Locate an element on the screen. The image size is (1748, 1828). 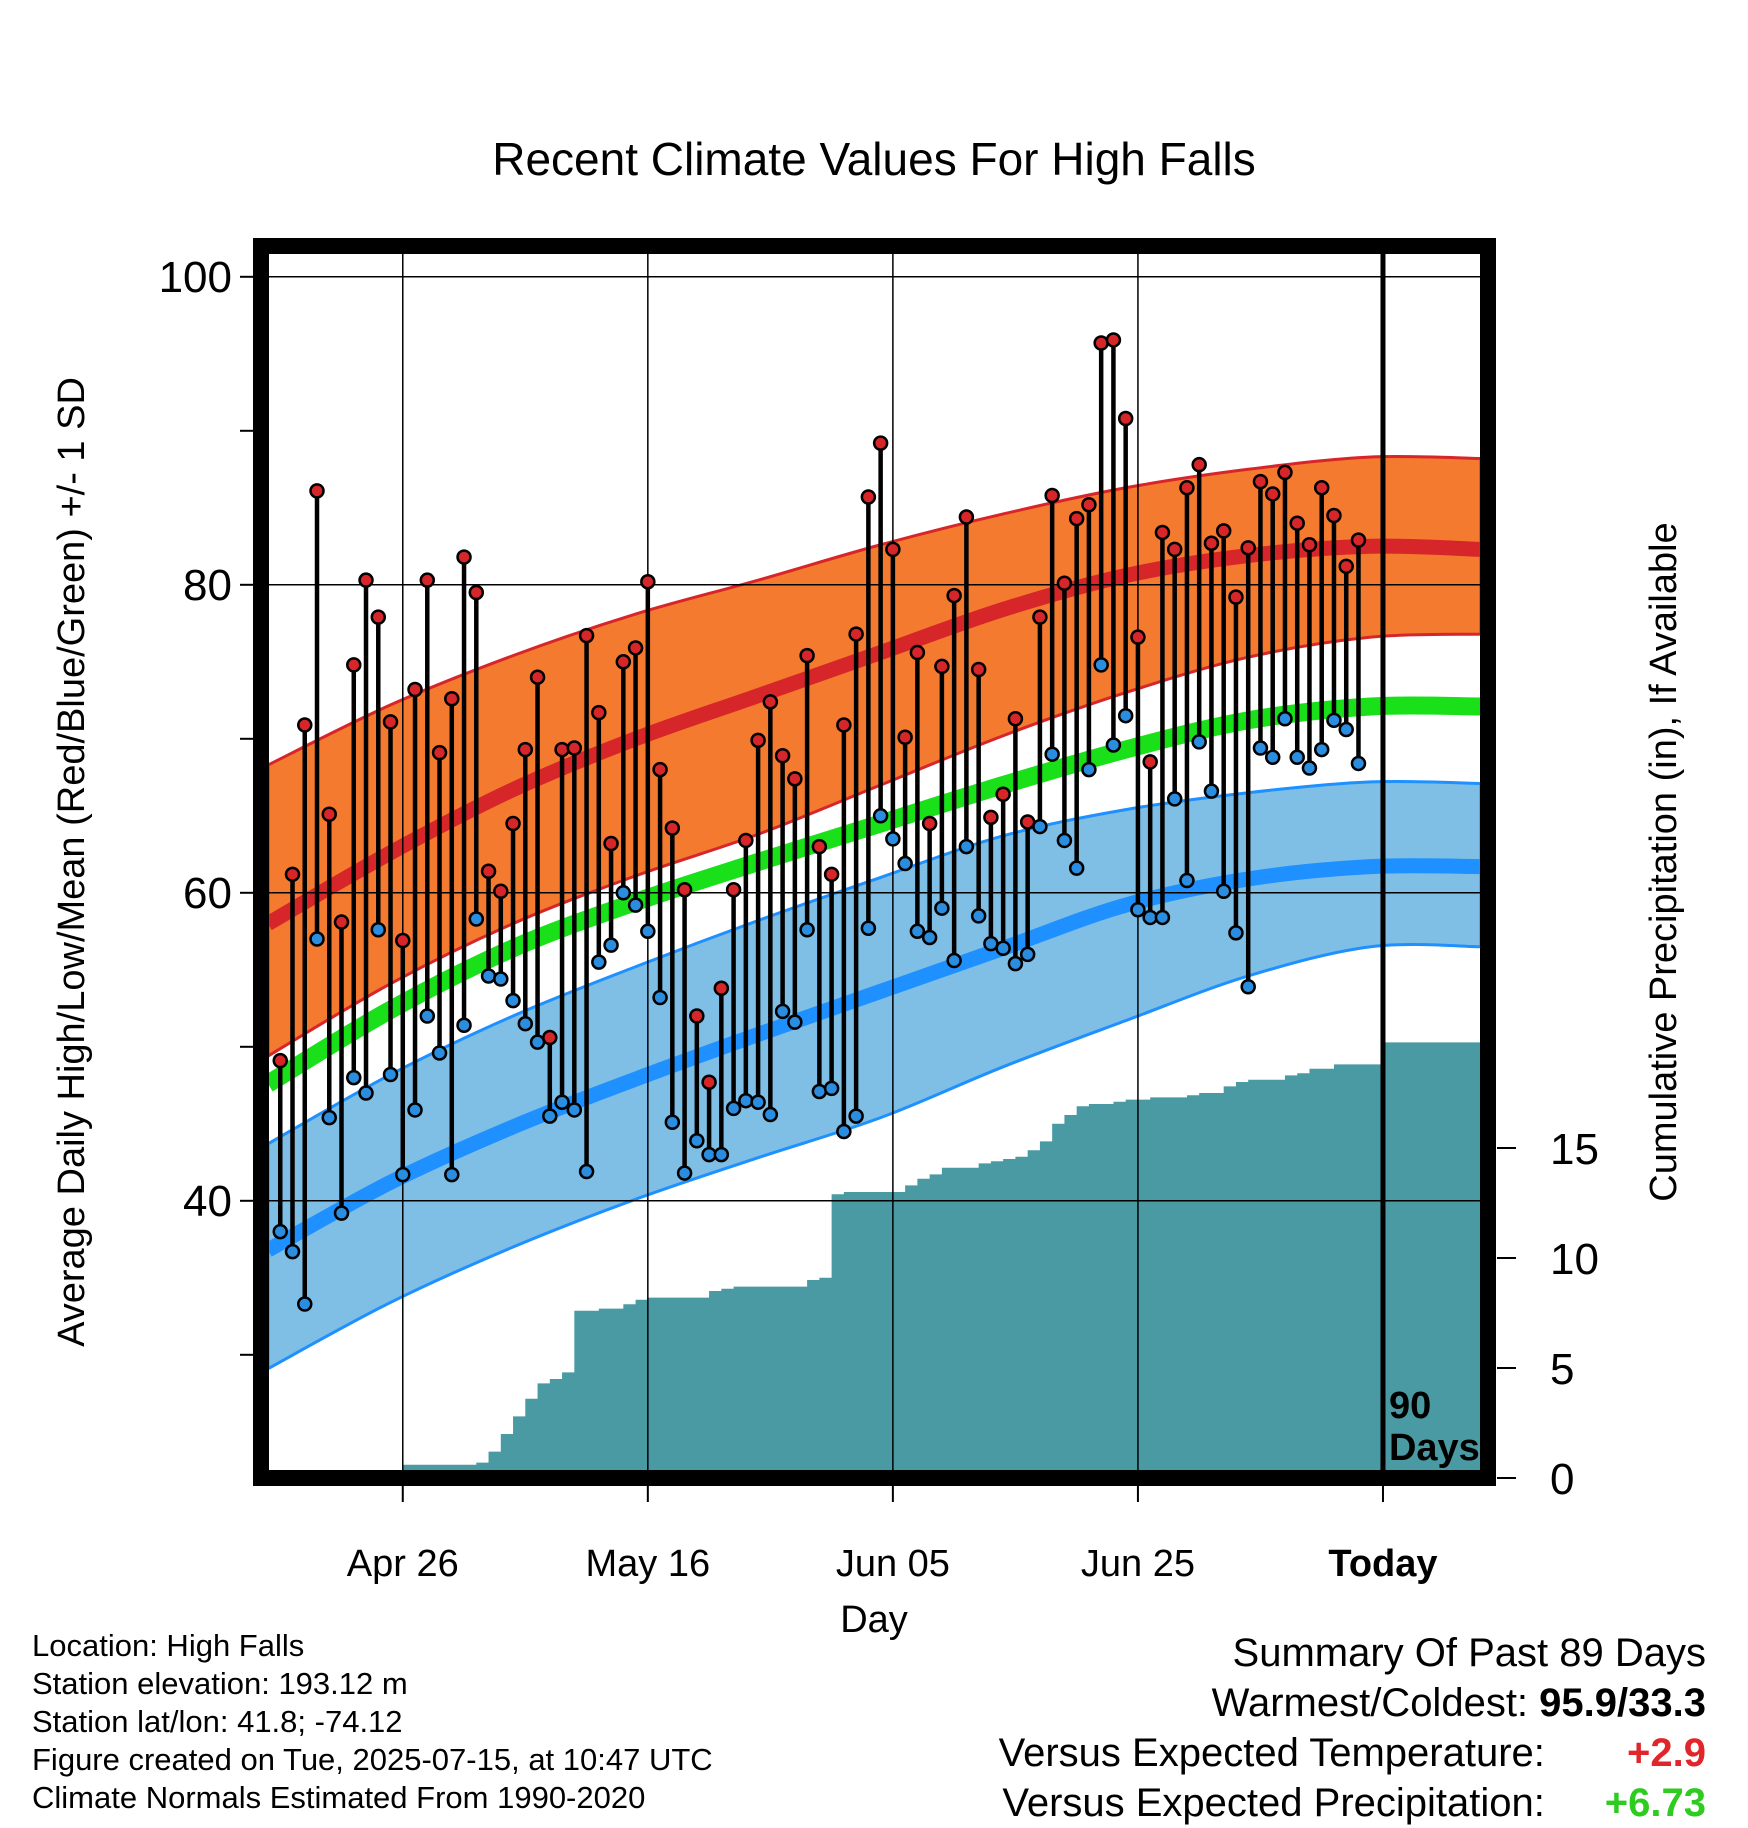
x-axis: Apr 26 May 16 Jun 05 Jun 25 Today is located at coordinates (892, 1535).